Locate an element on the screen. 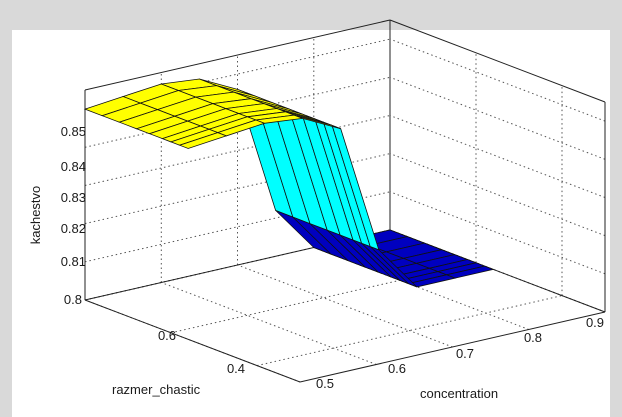 The height and width of the screenshot is (417, 622). z-tick-label: 0.82 is located at coordinates (73, 228).